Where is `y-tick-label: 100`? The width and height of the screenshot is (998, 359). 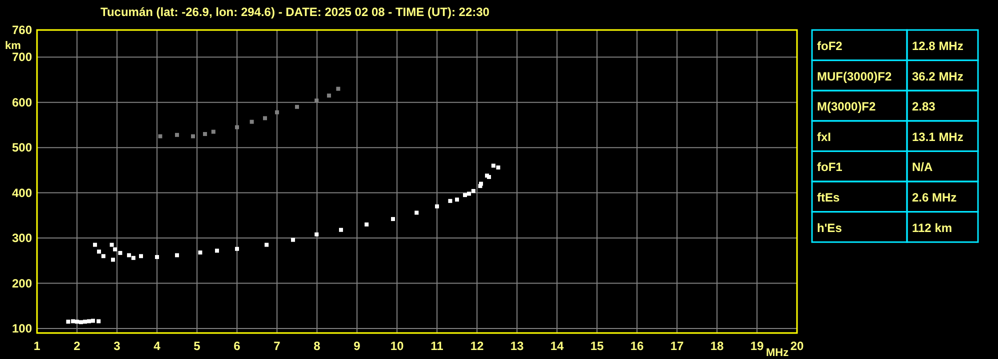
y-tick-label: 100 is located at coordinates (22, 328).